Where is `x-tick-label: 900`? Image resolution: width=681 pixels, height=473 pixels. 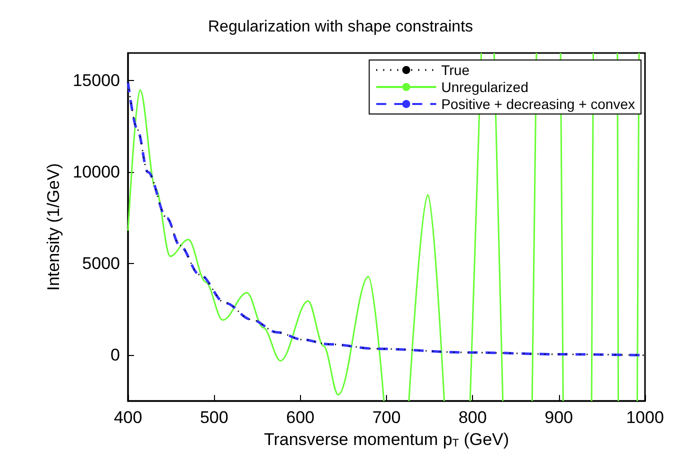 x-tick-label: 900 is located at coordinates (559, 417).